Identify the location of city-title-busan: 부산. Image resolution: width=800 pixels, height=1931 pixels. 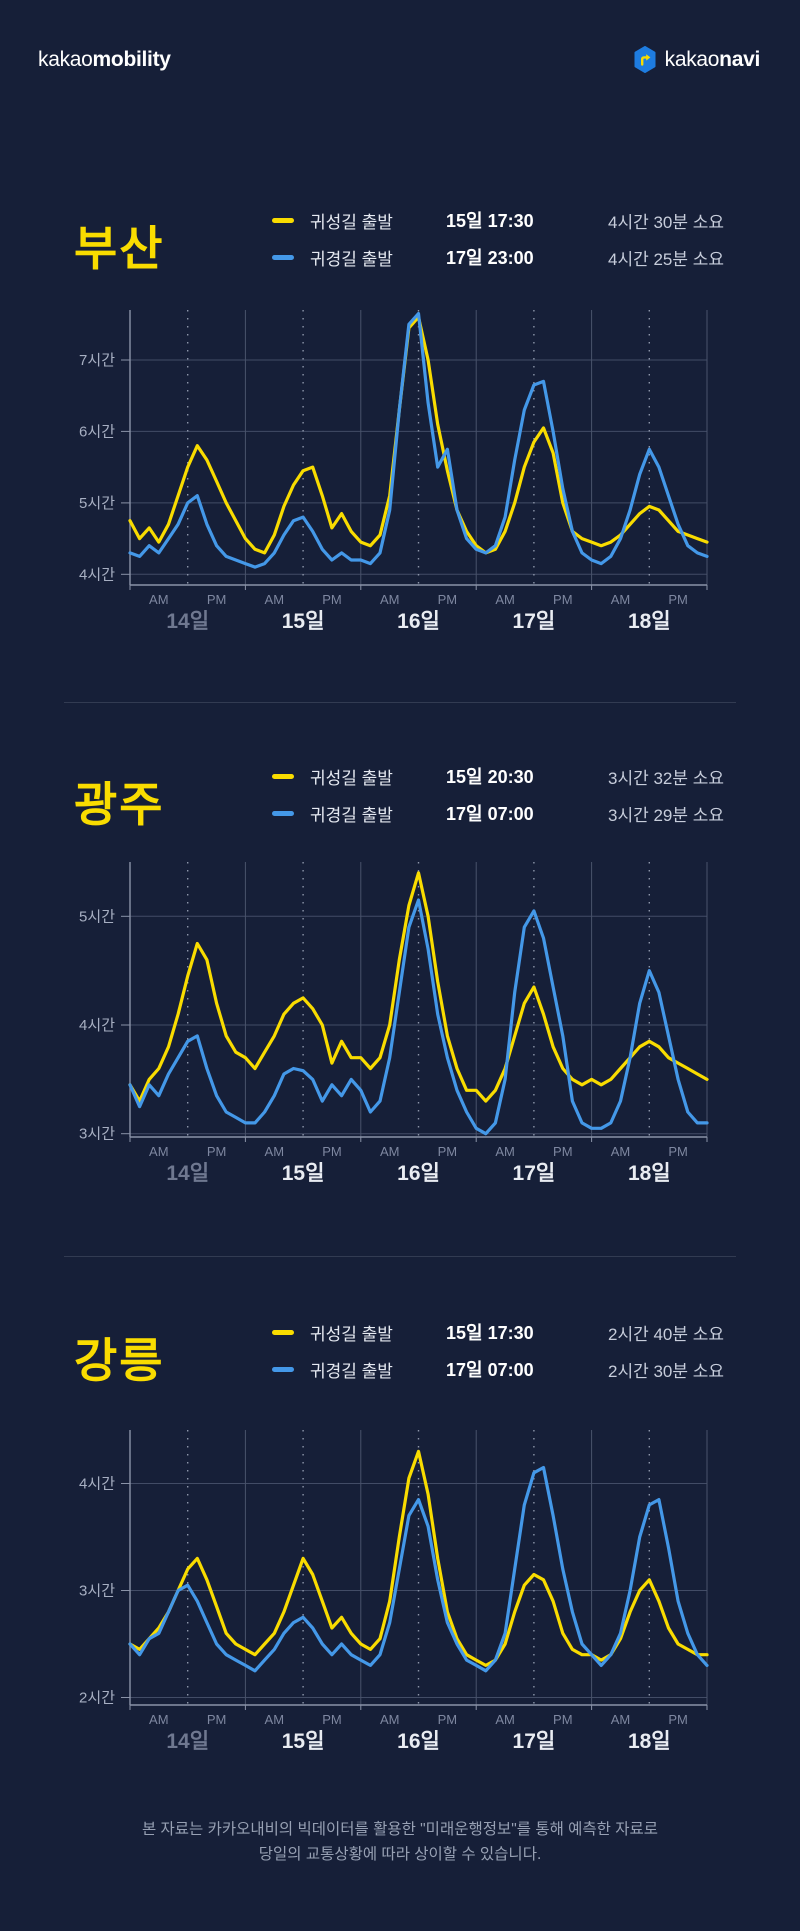
(119, 248).